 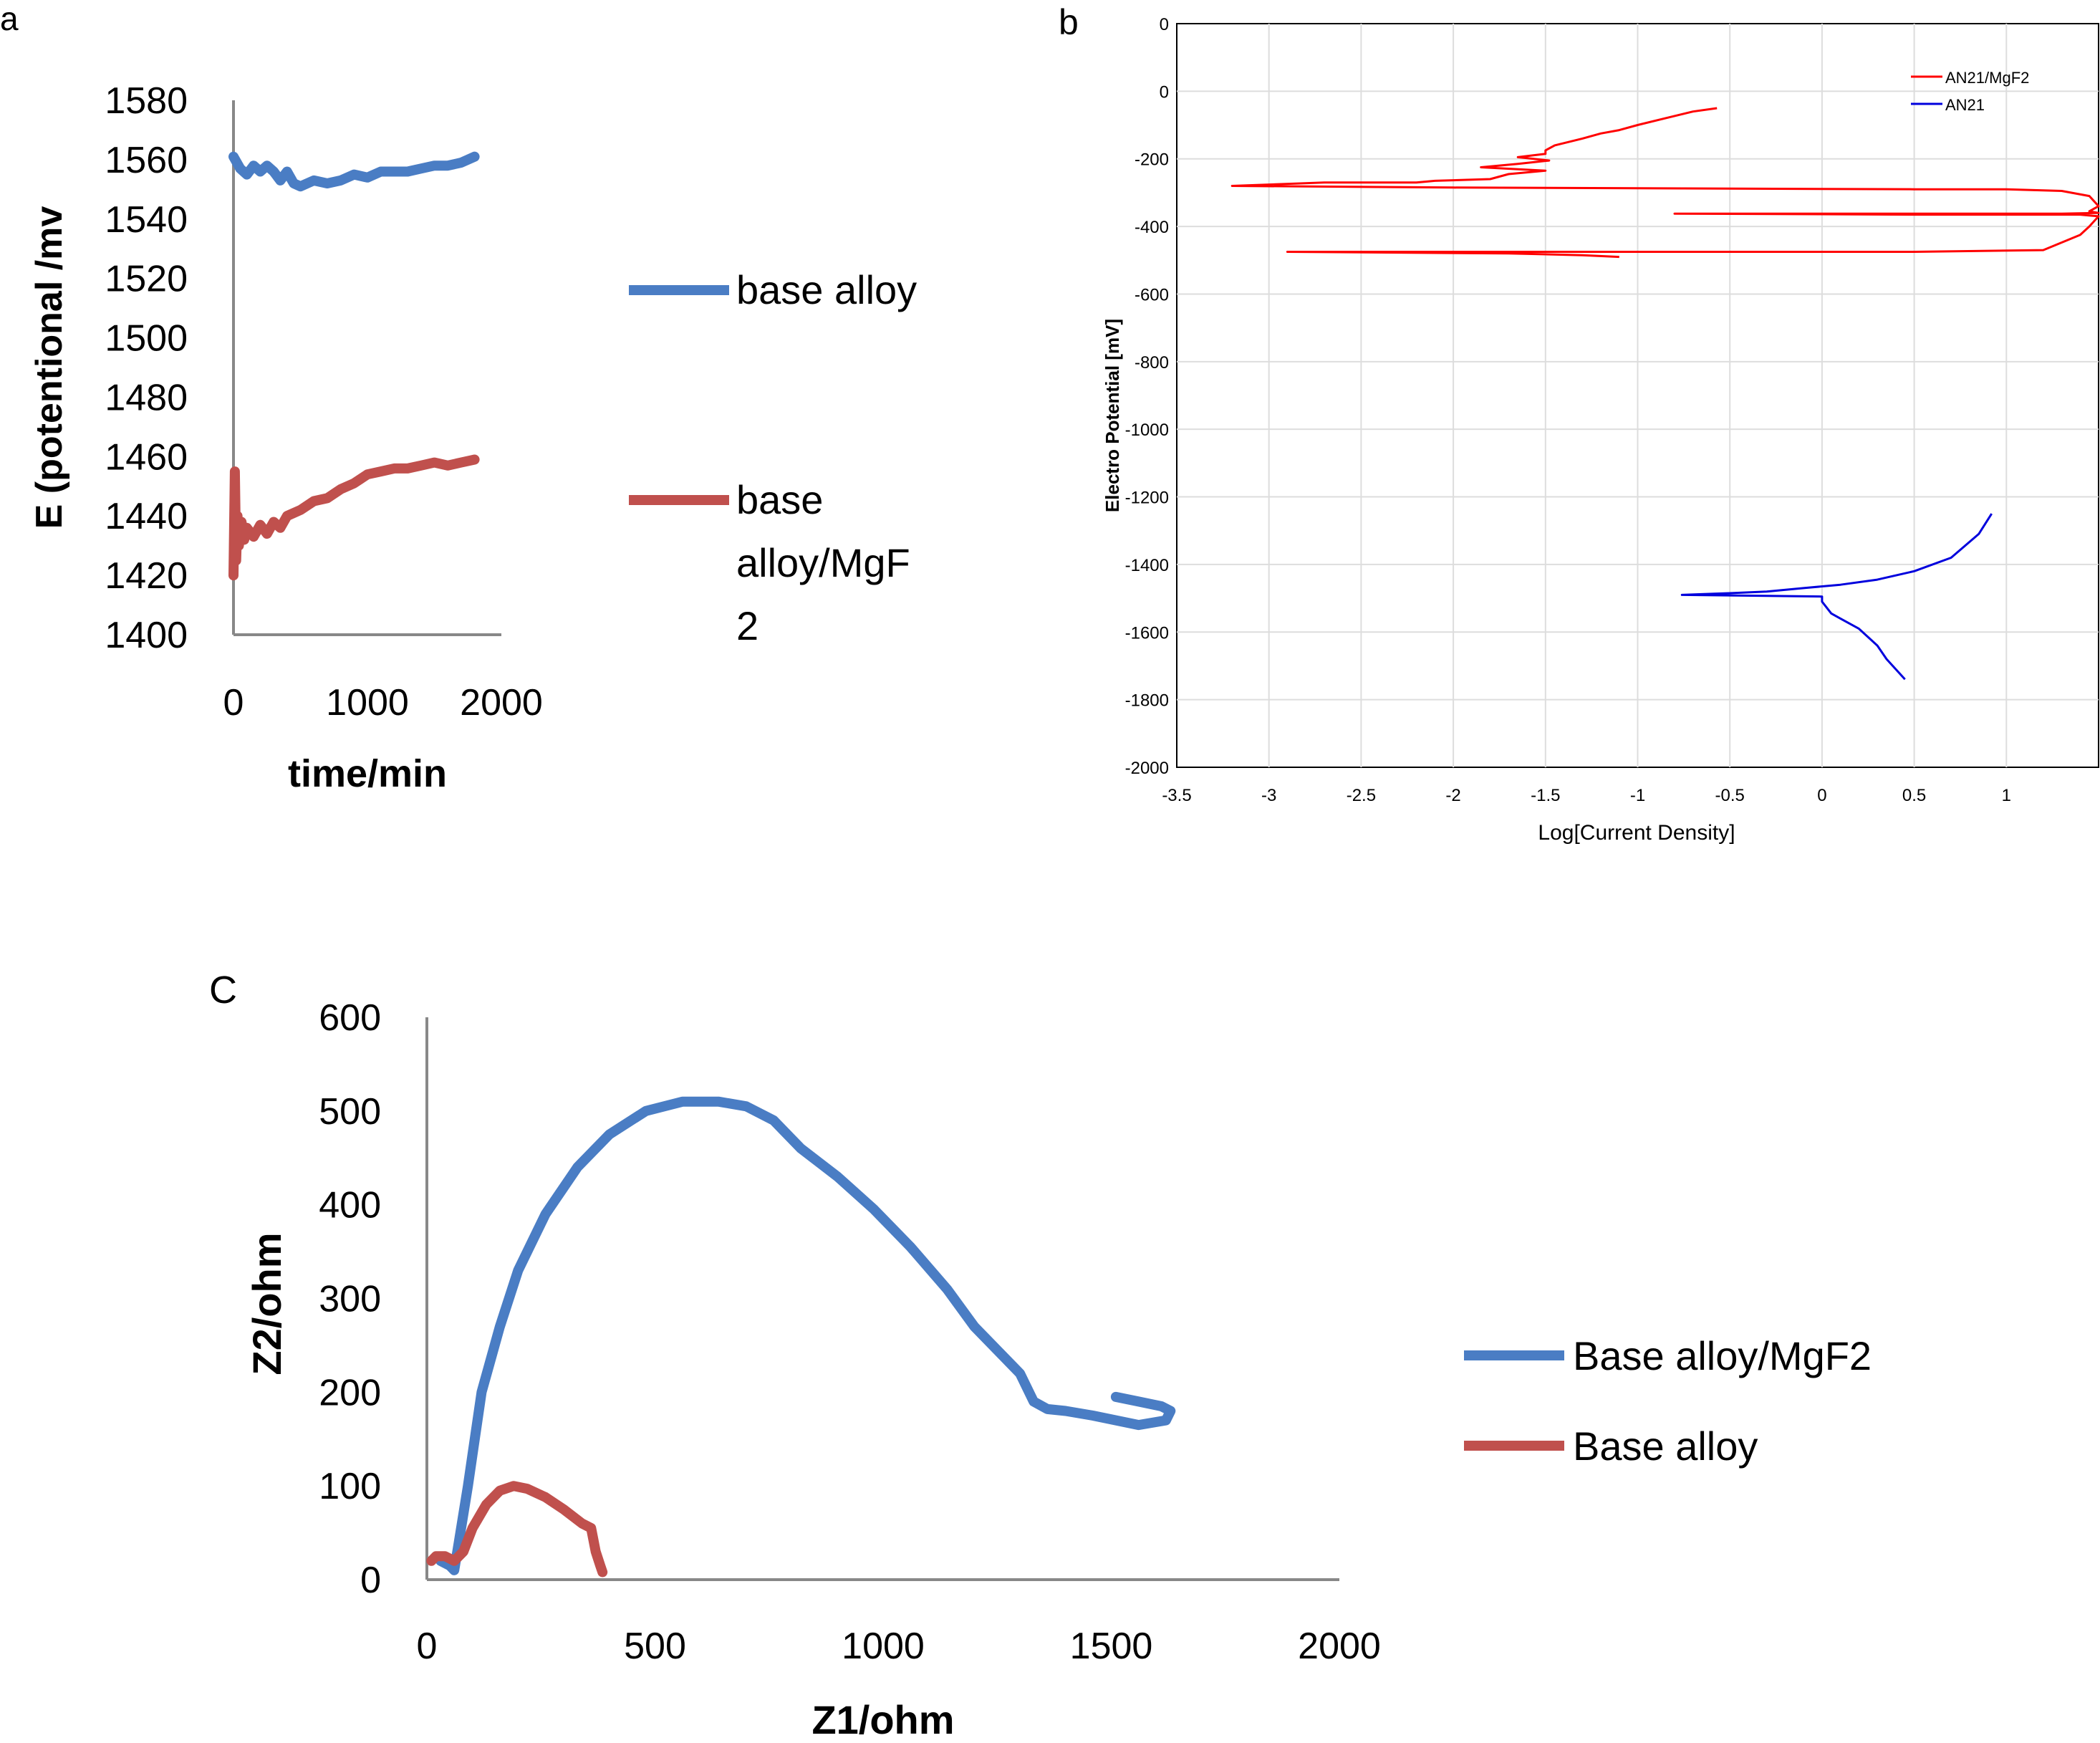 What do you see at coordinates (1970, 91) in the screenshot?
I see `chart-b-legend: AN21/MgF2 AN21` at bounding box center [1970, 91].